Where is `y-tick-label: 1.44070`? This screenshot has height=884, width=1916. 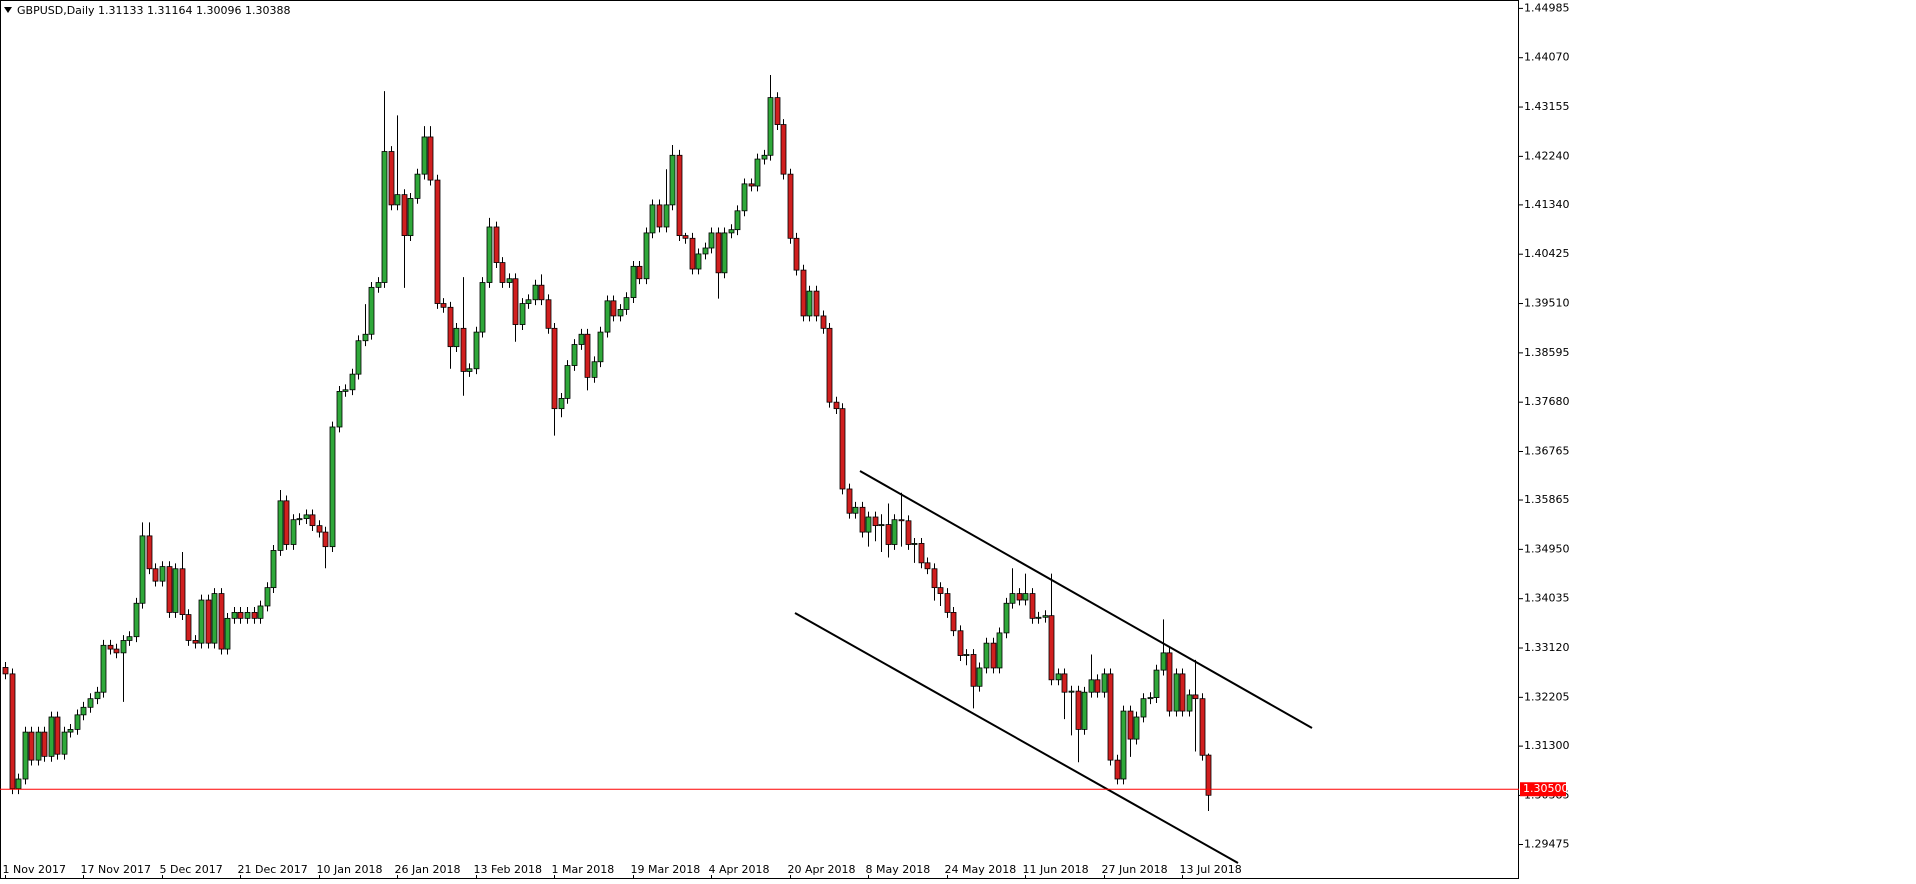 y-tick-label: 1.44070 is located at coordinates (1547, 57).